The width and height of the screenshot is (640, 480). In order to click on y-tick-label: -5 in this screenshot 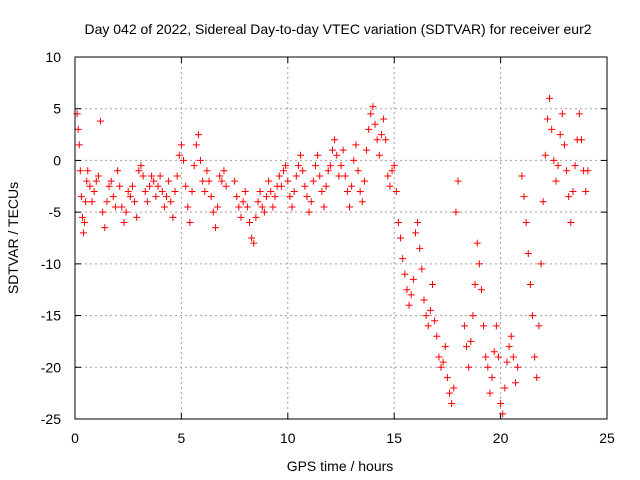, I will do `click(55, 212)`.